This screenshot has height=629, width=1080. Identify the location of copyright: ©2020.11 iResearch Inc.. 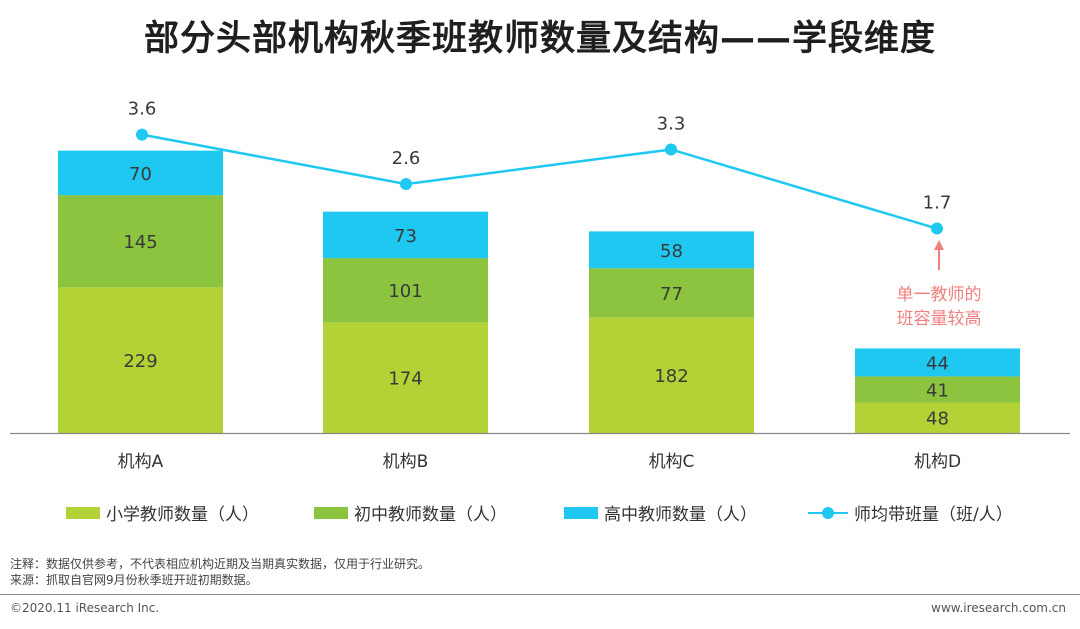
(85, 608).